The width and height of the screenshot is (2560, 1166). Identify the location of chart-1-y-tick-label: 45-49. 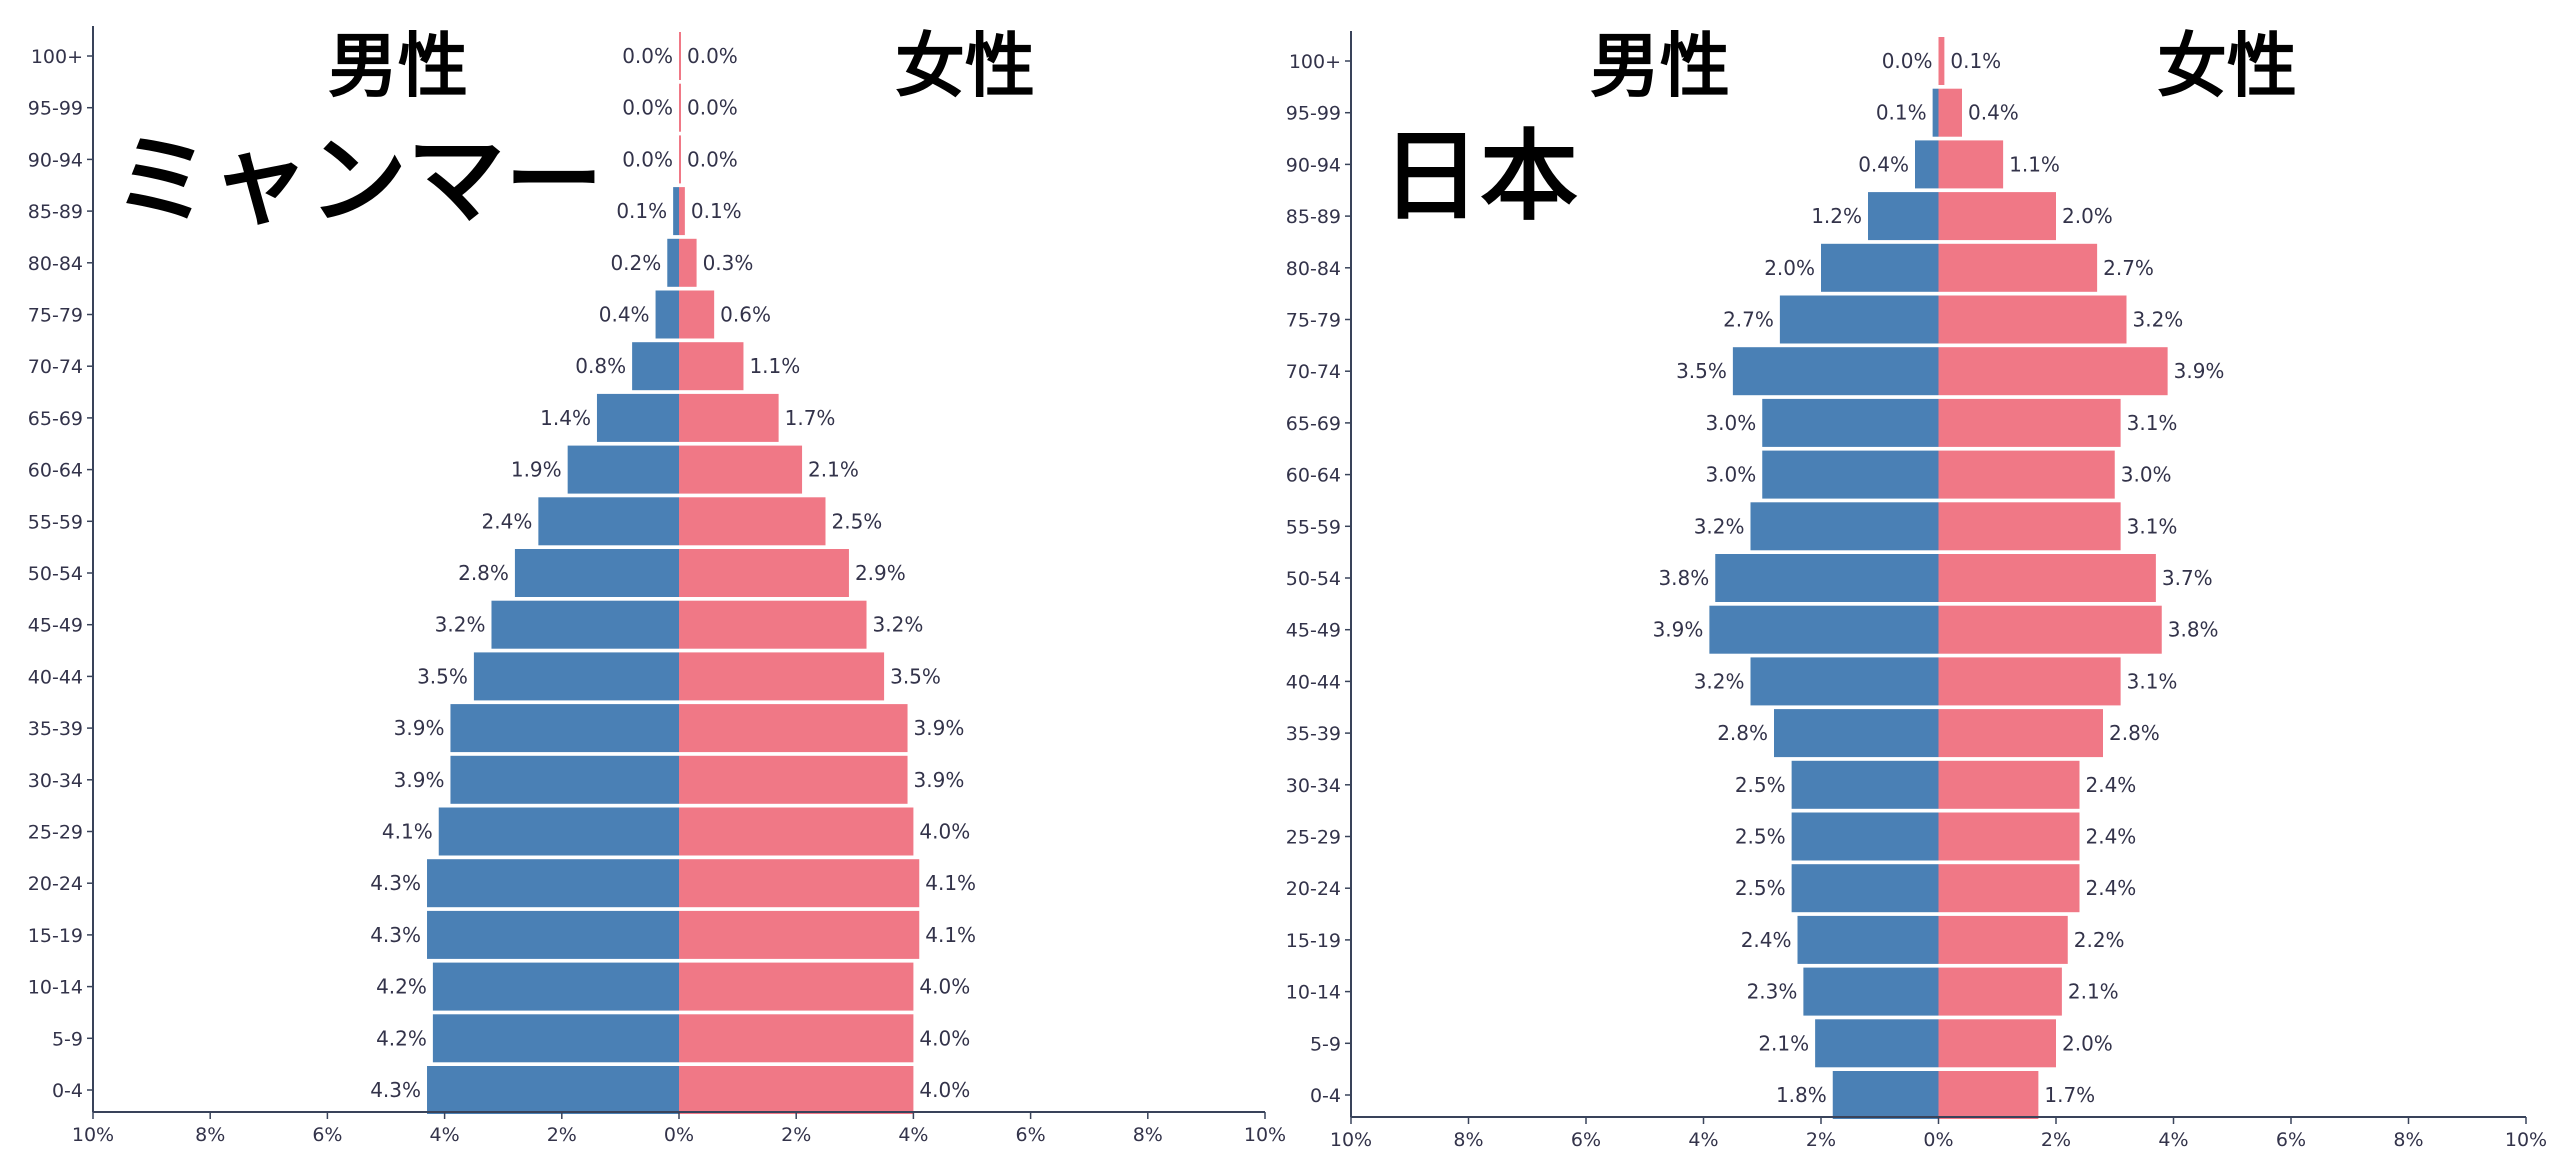
(55, 626).